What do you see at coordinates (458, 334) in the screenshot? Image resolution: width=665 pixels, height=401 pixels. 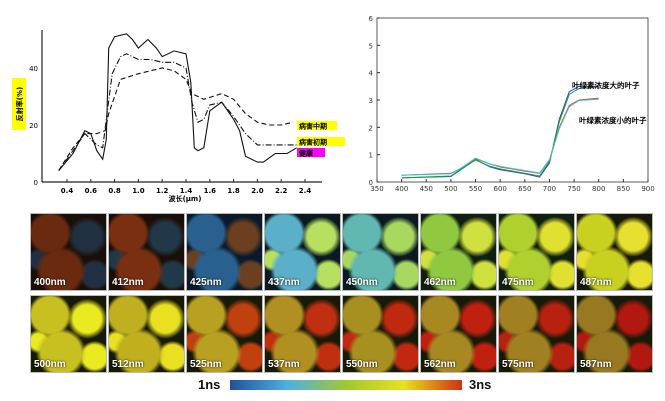 I see `spectral-image-tile: 562nm` at bounding box center [458, 334].